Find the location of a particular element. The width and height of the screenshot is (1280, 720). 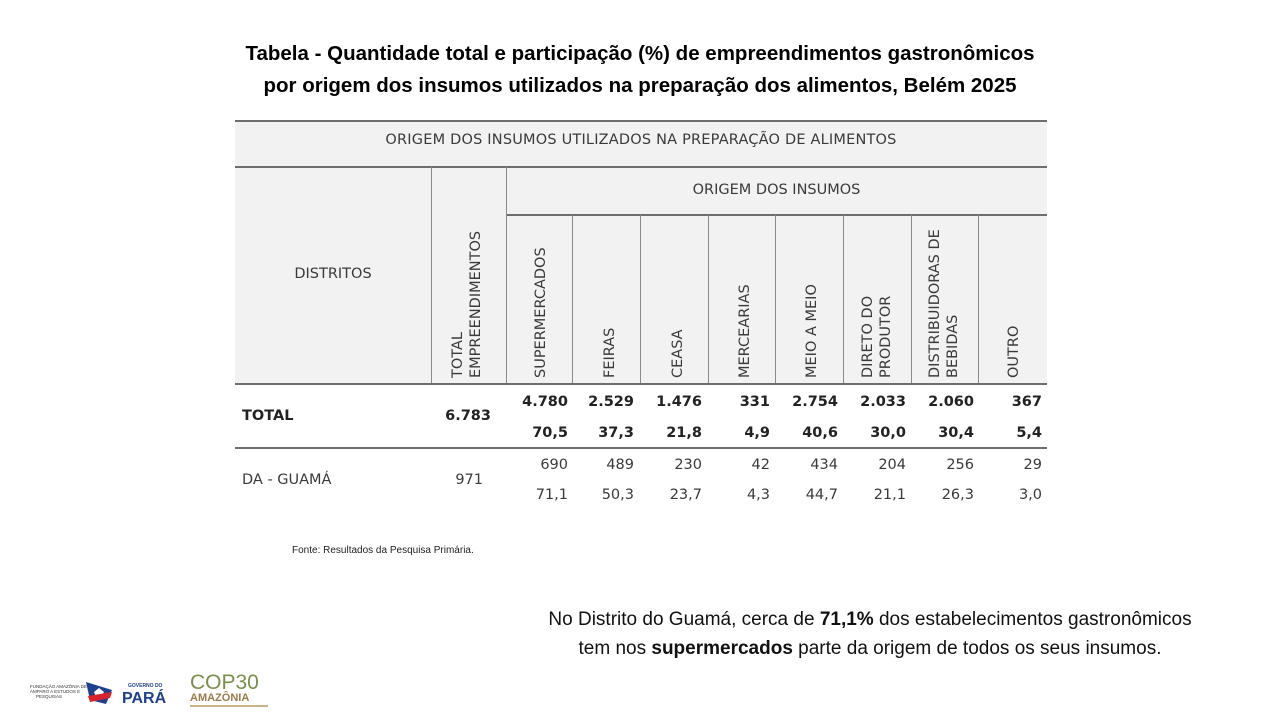

table-top-rule is located at coordinates (641, 121).